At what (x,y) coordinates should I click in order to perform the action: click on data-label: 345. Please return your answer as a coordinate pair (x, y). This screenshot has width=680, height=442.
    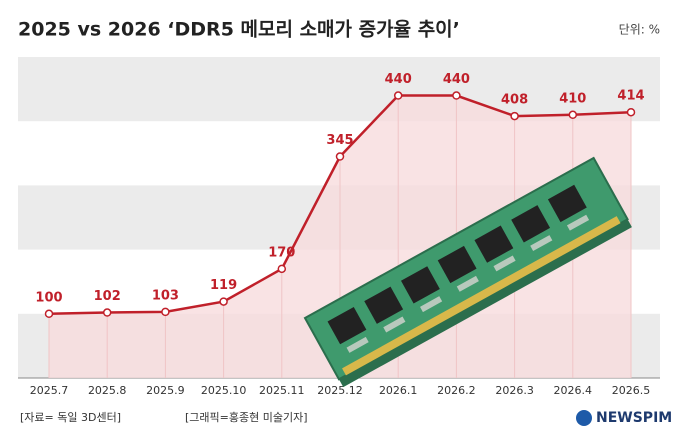
    Looking at the image, I should click on (339, 140).